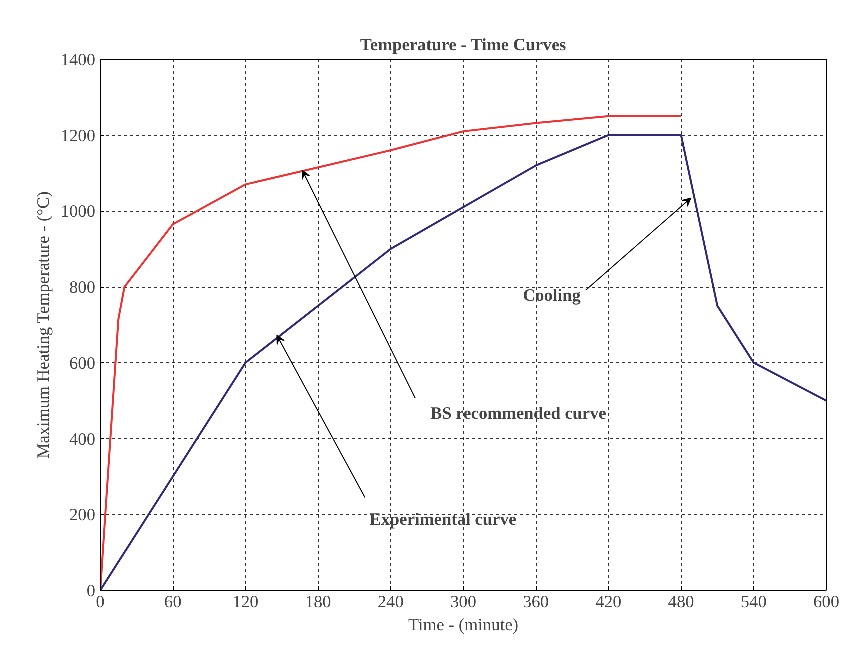  What do you see at coordinates (245, 602) in the screenshot?
I see `x-tick-label: 120` at bounding box center [245, 602].